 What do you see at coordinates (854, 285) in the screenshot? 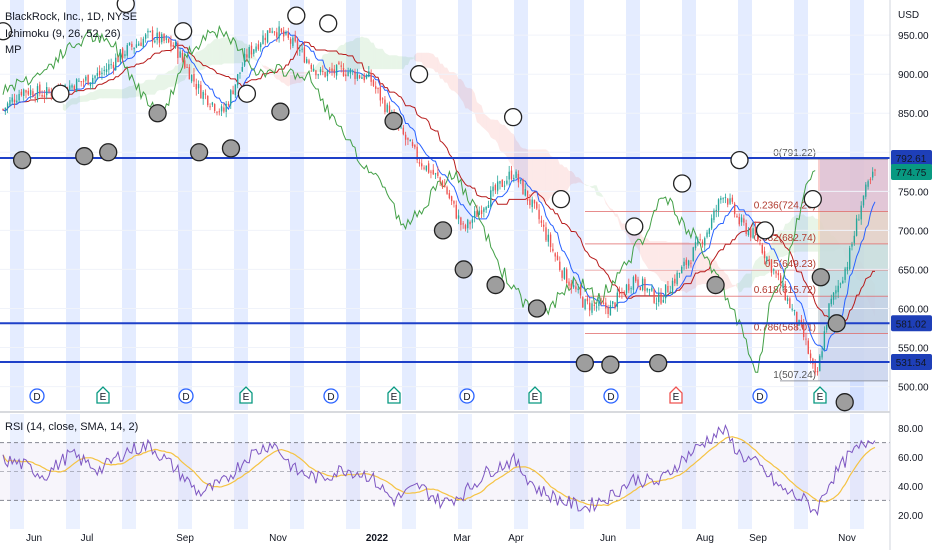
I see `selection-box` at bounding box center [854, 285].